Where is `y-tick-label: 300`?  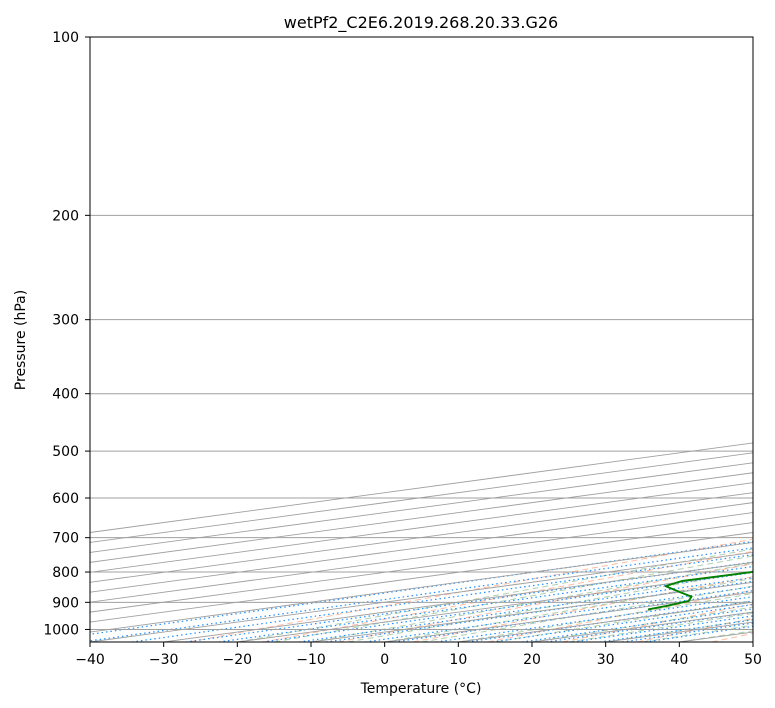 y-tick-label: 300 is located at coordinates (65, 321).